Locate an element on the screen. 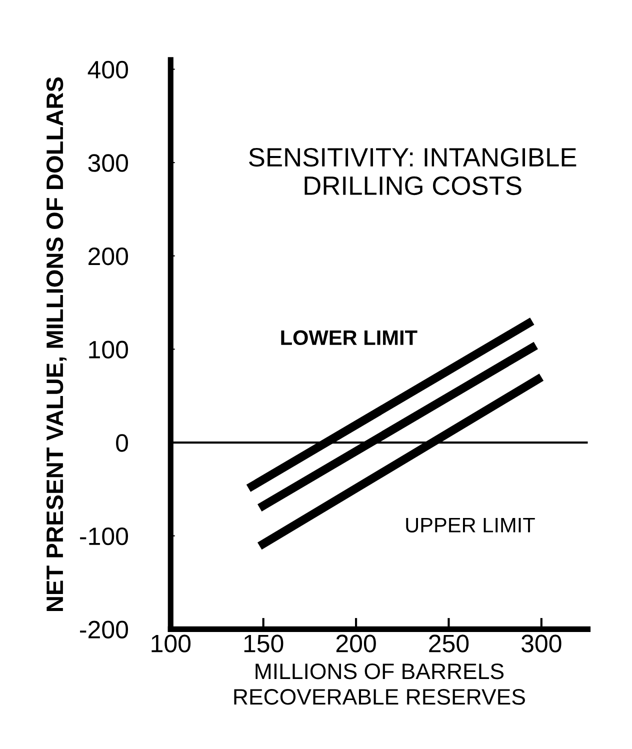 The width and height of the screenshot is (632, 749). y-tick-label: 100 is located at coordinates (108, 349).